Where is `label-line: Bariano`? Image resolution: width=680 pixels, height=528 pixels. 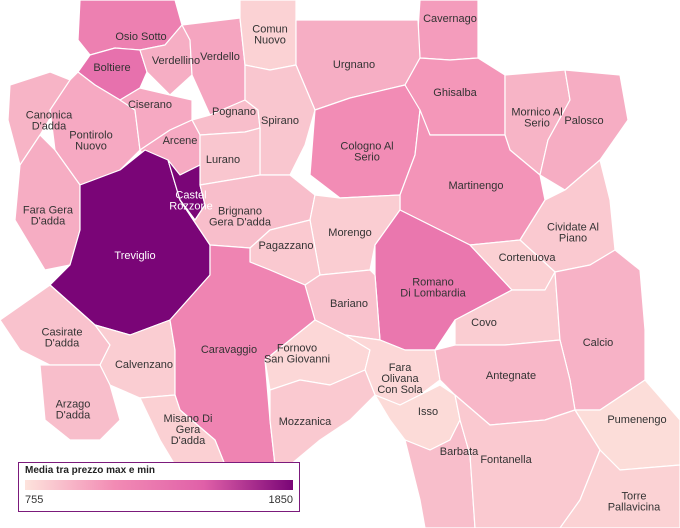
label-line: Bariano is located at coordinates (349, 304).